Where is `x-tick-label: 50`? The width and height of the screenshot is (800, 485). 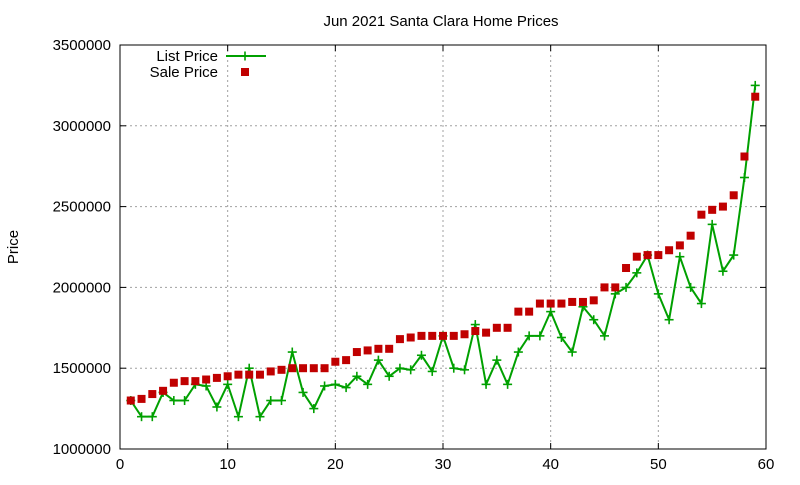
x-tick-label: 50 is located at coordinates (658, 464).